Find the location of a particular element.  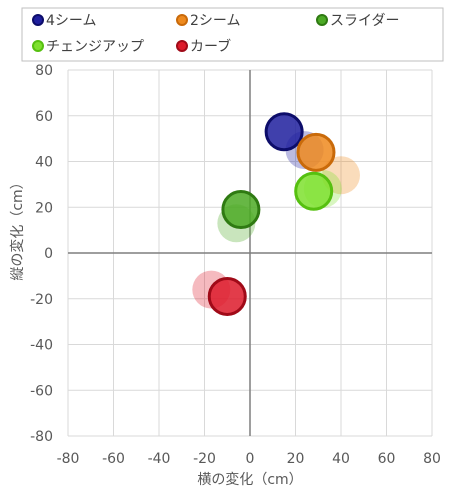

y-tick-label: -60 is located at coordinates (41, 391).